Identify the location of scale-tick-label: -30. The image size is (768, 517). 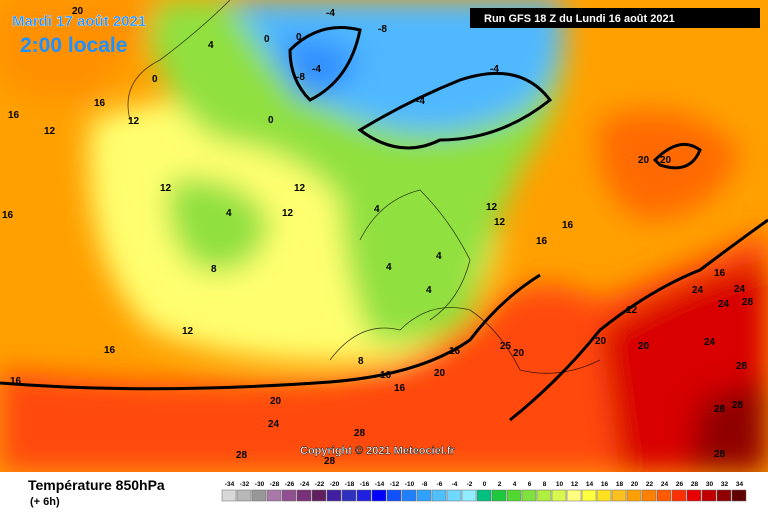
(260, 484).